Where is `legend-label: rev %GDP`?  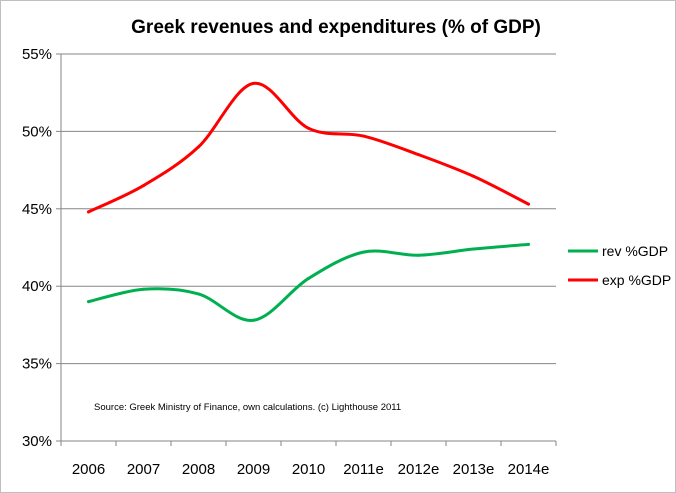
legend-label: rev %GDP is located at coordinates (635, 251).